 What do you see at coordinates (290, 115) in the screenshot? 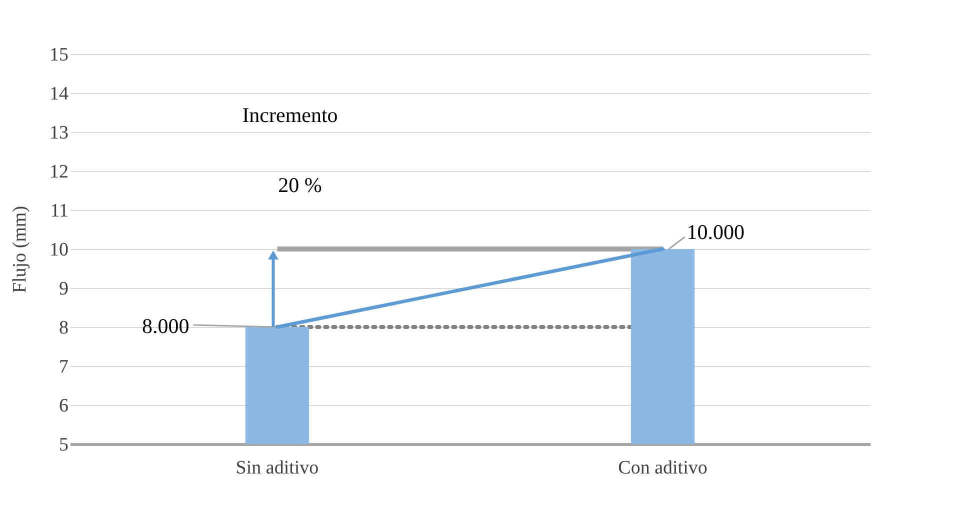
I see `annotation: Incremento` at bounding box center [290, 115].